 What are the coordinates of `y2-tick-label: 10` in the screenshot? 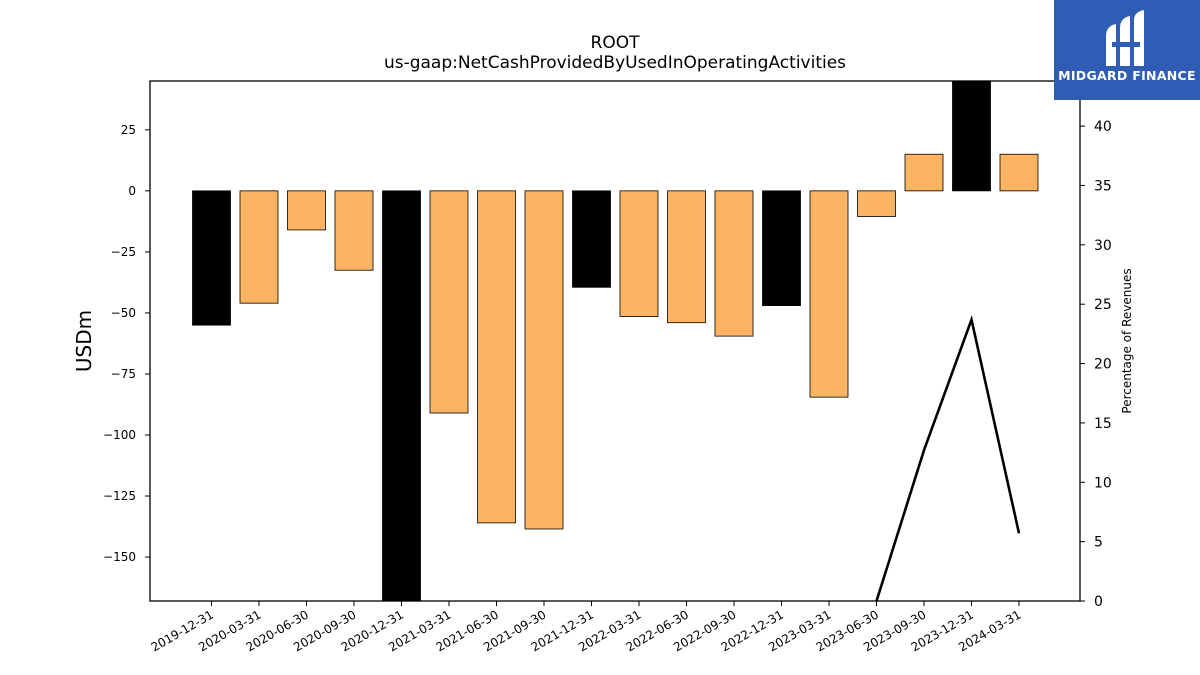 It's located at (1103, 483).